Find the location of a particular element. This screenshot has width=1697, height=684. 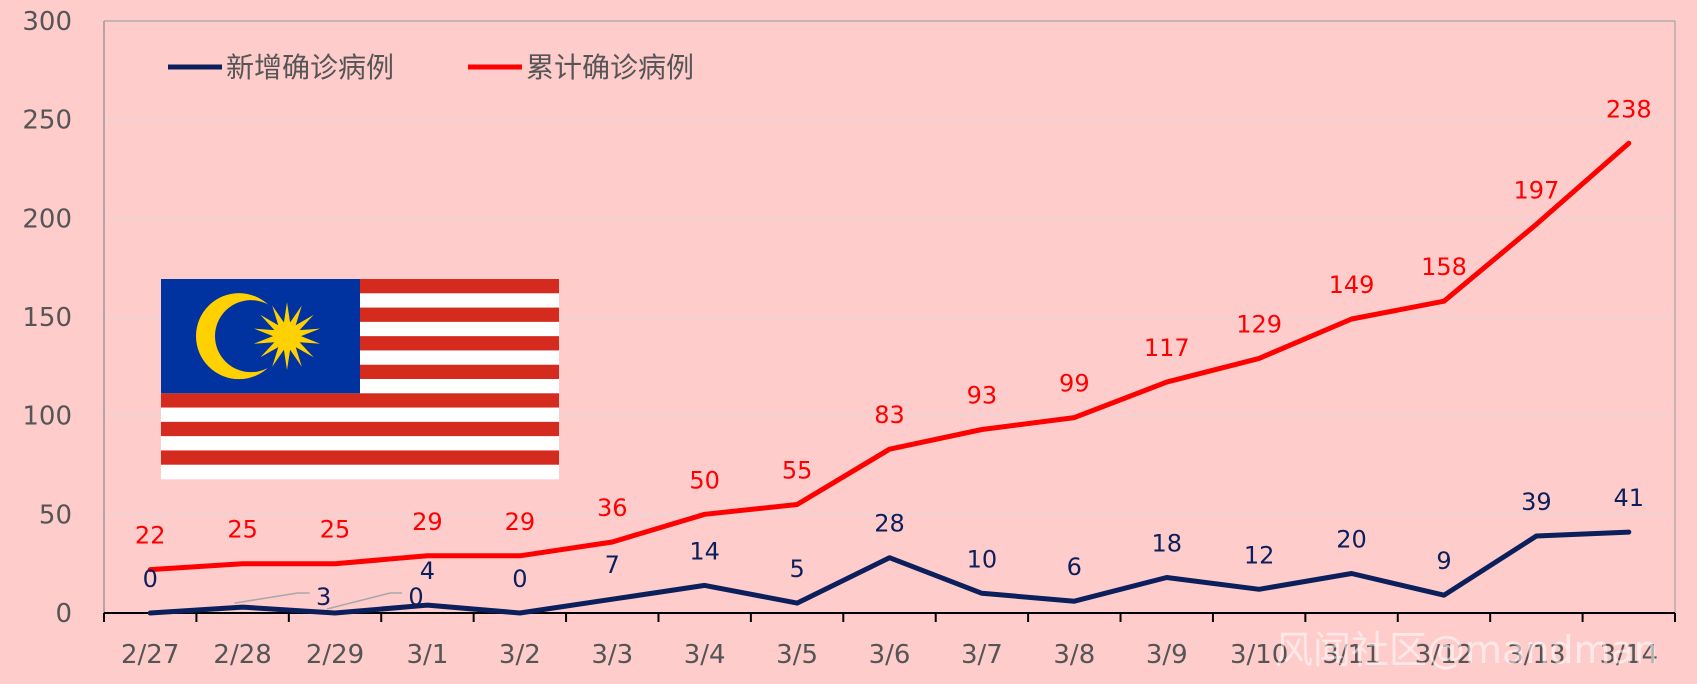

y-tick-label: 250 is located at coordinates (47, 121).